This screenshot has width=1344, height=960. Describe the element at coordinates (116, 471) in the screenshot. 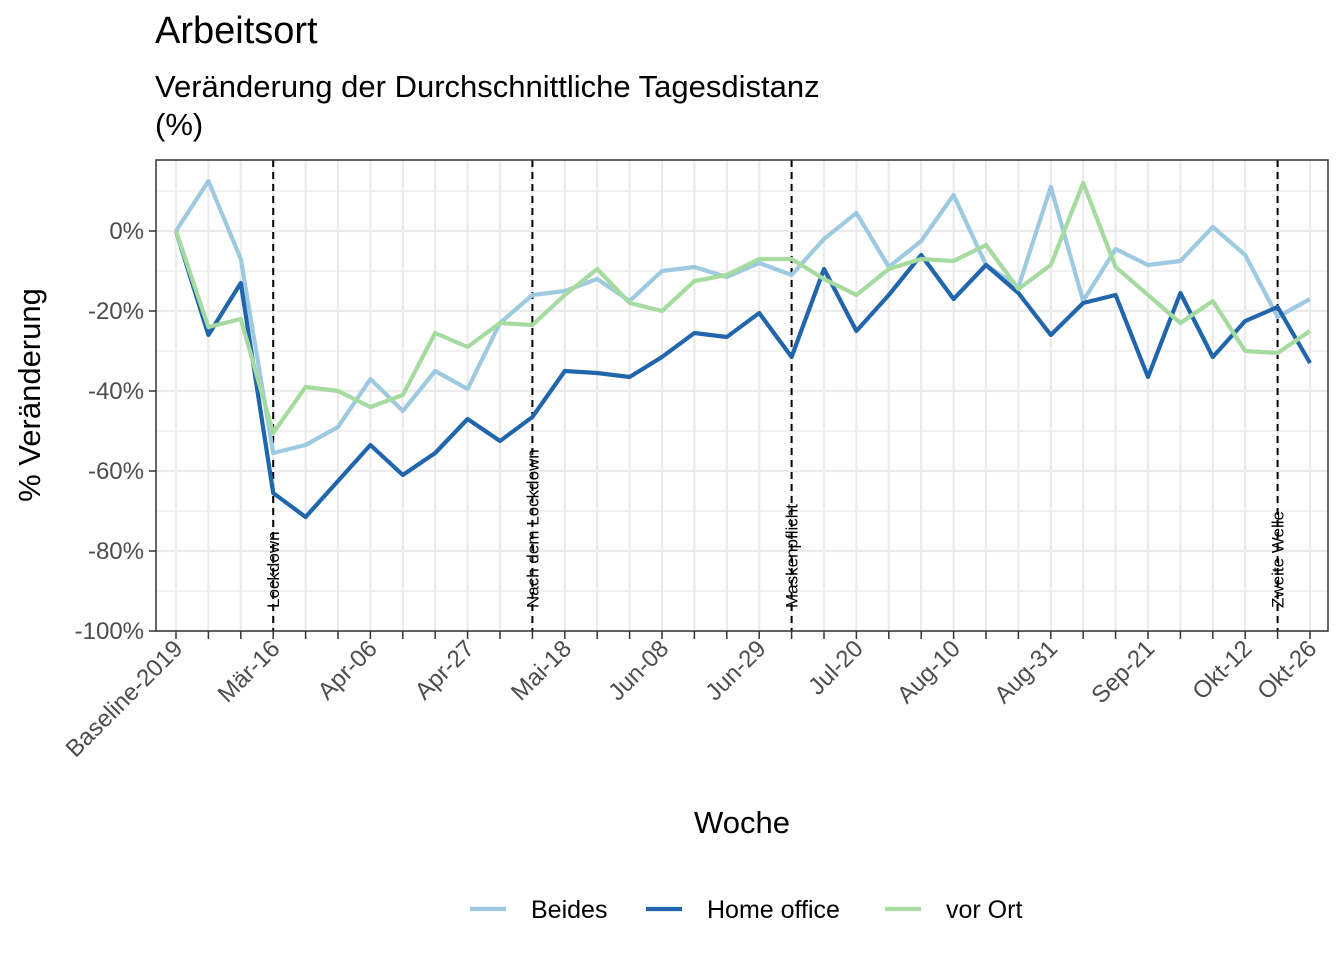

I see `y-tick-label: -60%` at that location.